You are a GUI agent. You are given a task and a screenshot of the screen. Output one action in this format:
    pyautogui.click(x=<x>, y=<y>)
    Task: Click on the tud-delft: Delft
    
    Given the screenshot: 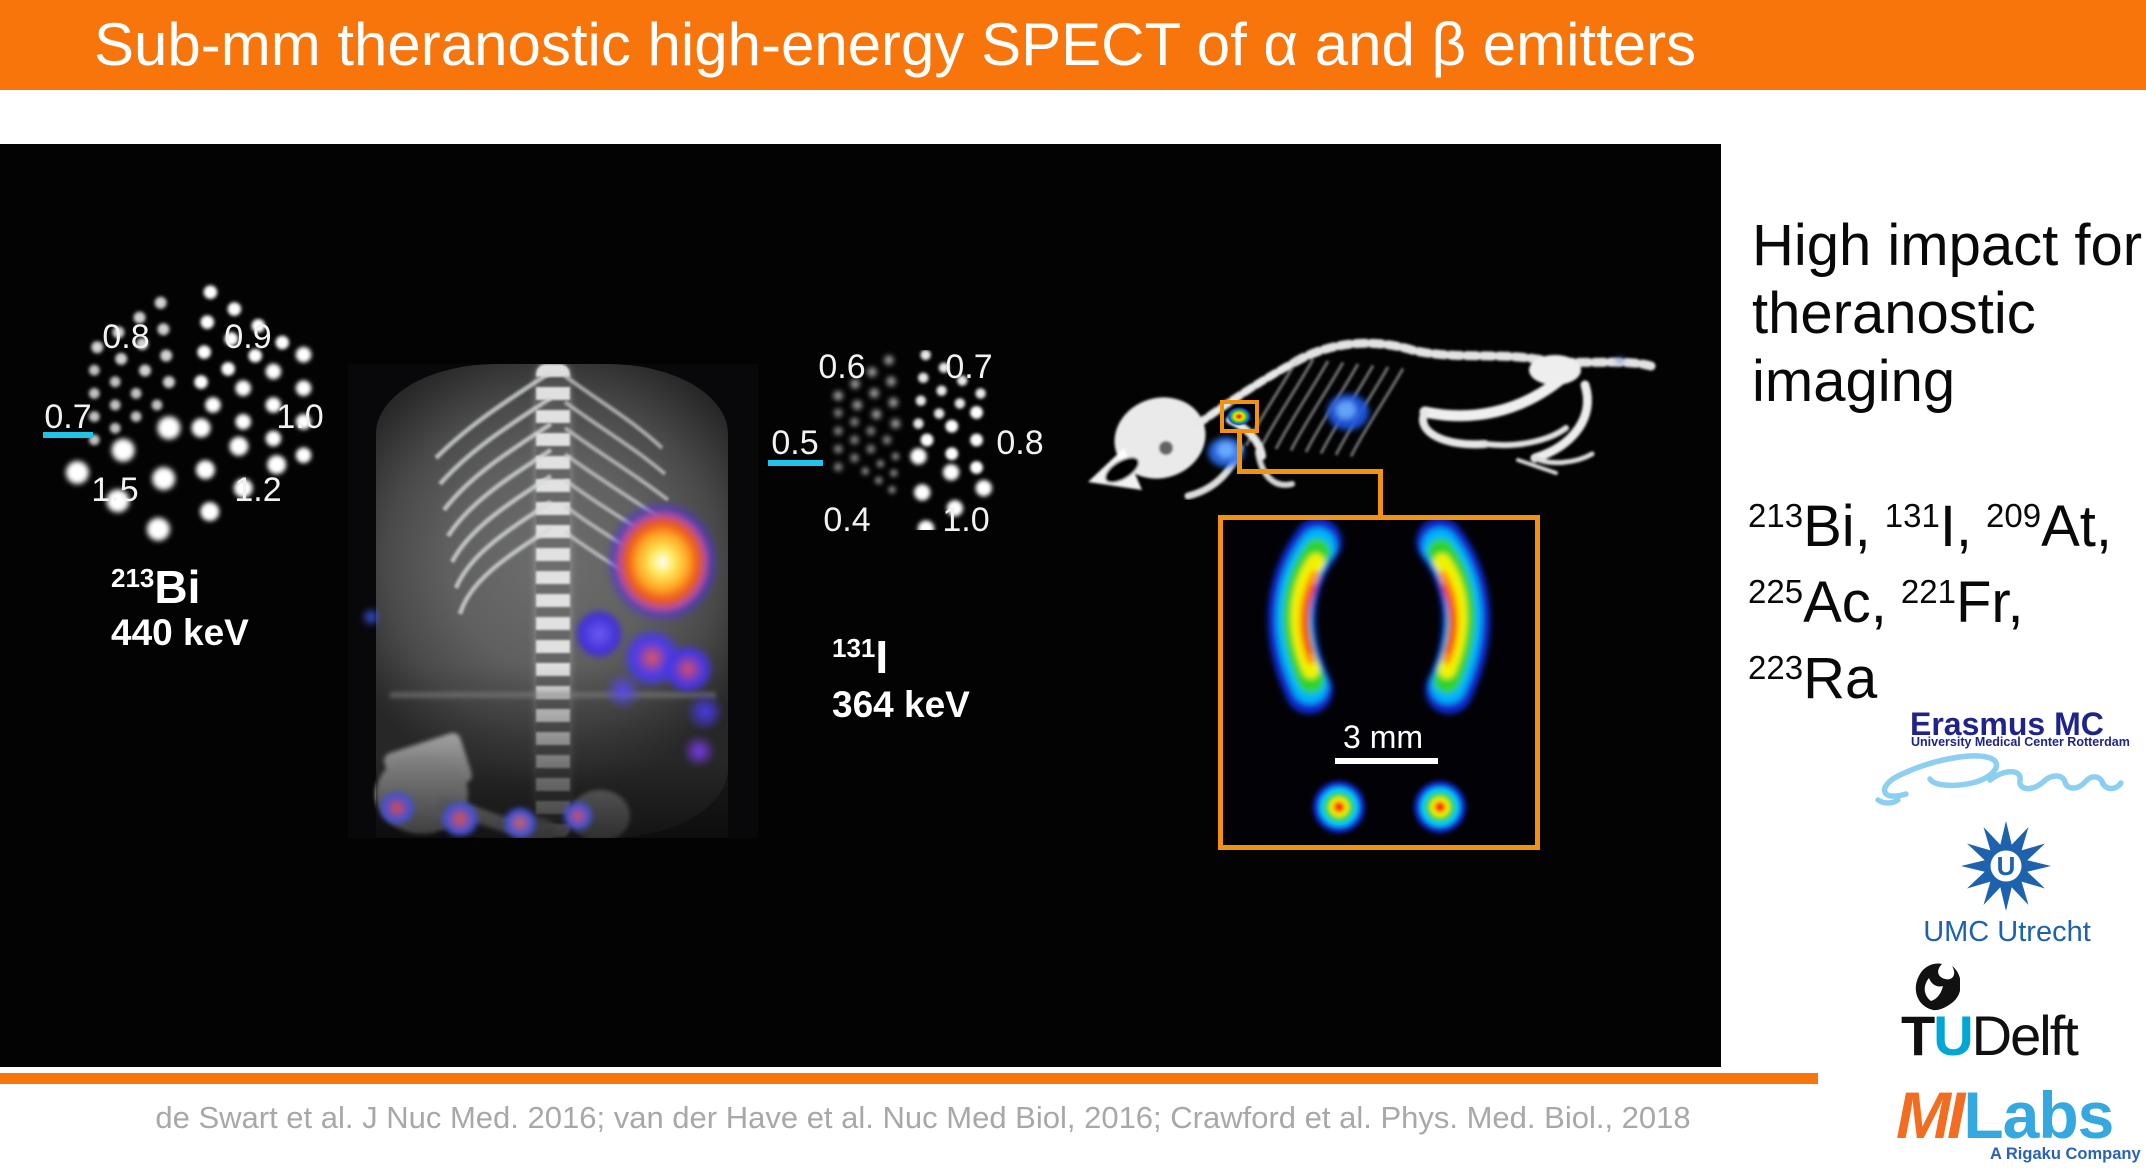 What is the action you would take?
    pyautogui.click(x=2025, y=1035)
    